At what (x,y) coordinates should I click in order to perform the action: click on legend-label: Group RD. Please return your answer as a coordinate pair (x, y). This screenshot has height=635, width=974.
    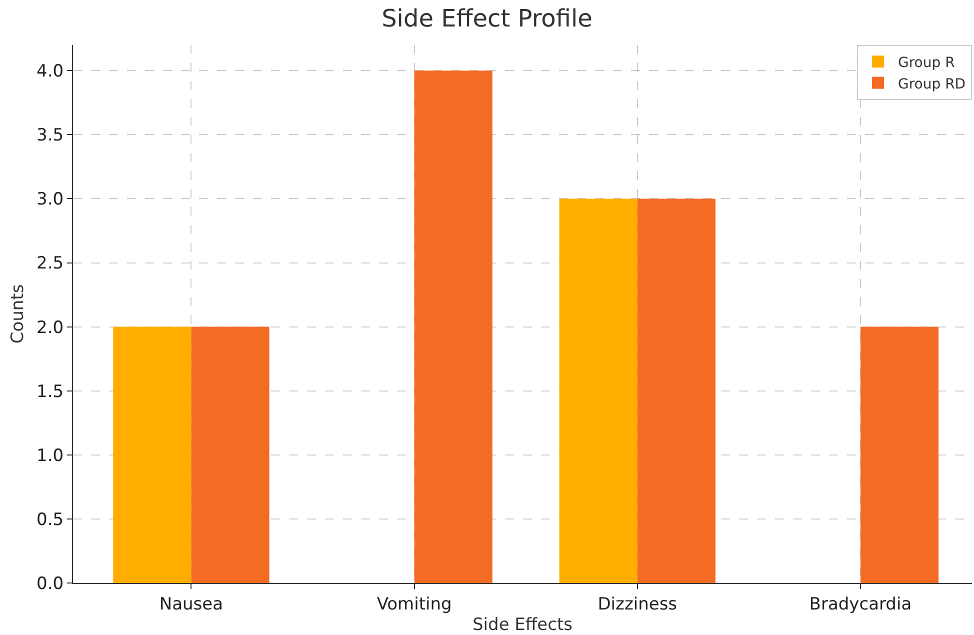
    Looking at the image, I should click on (932, 84).